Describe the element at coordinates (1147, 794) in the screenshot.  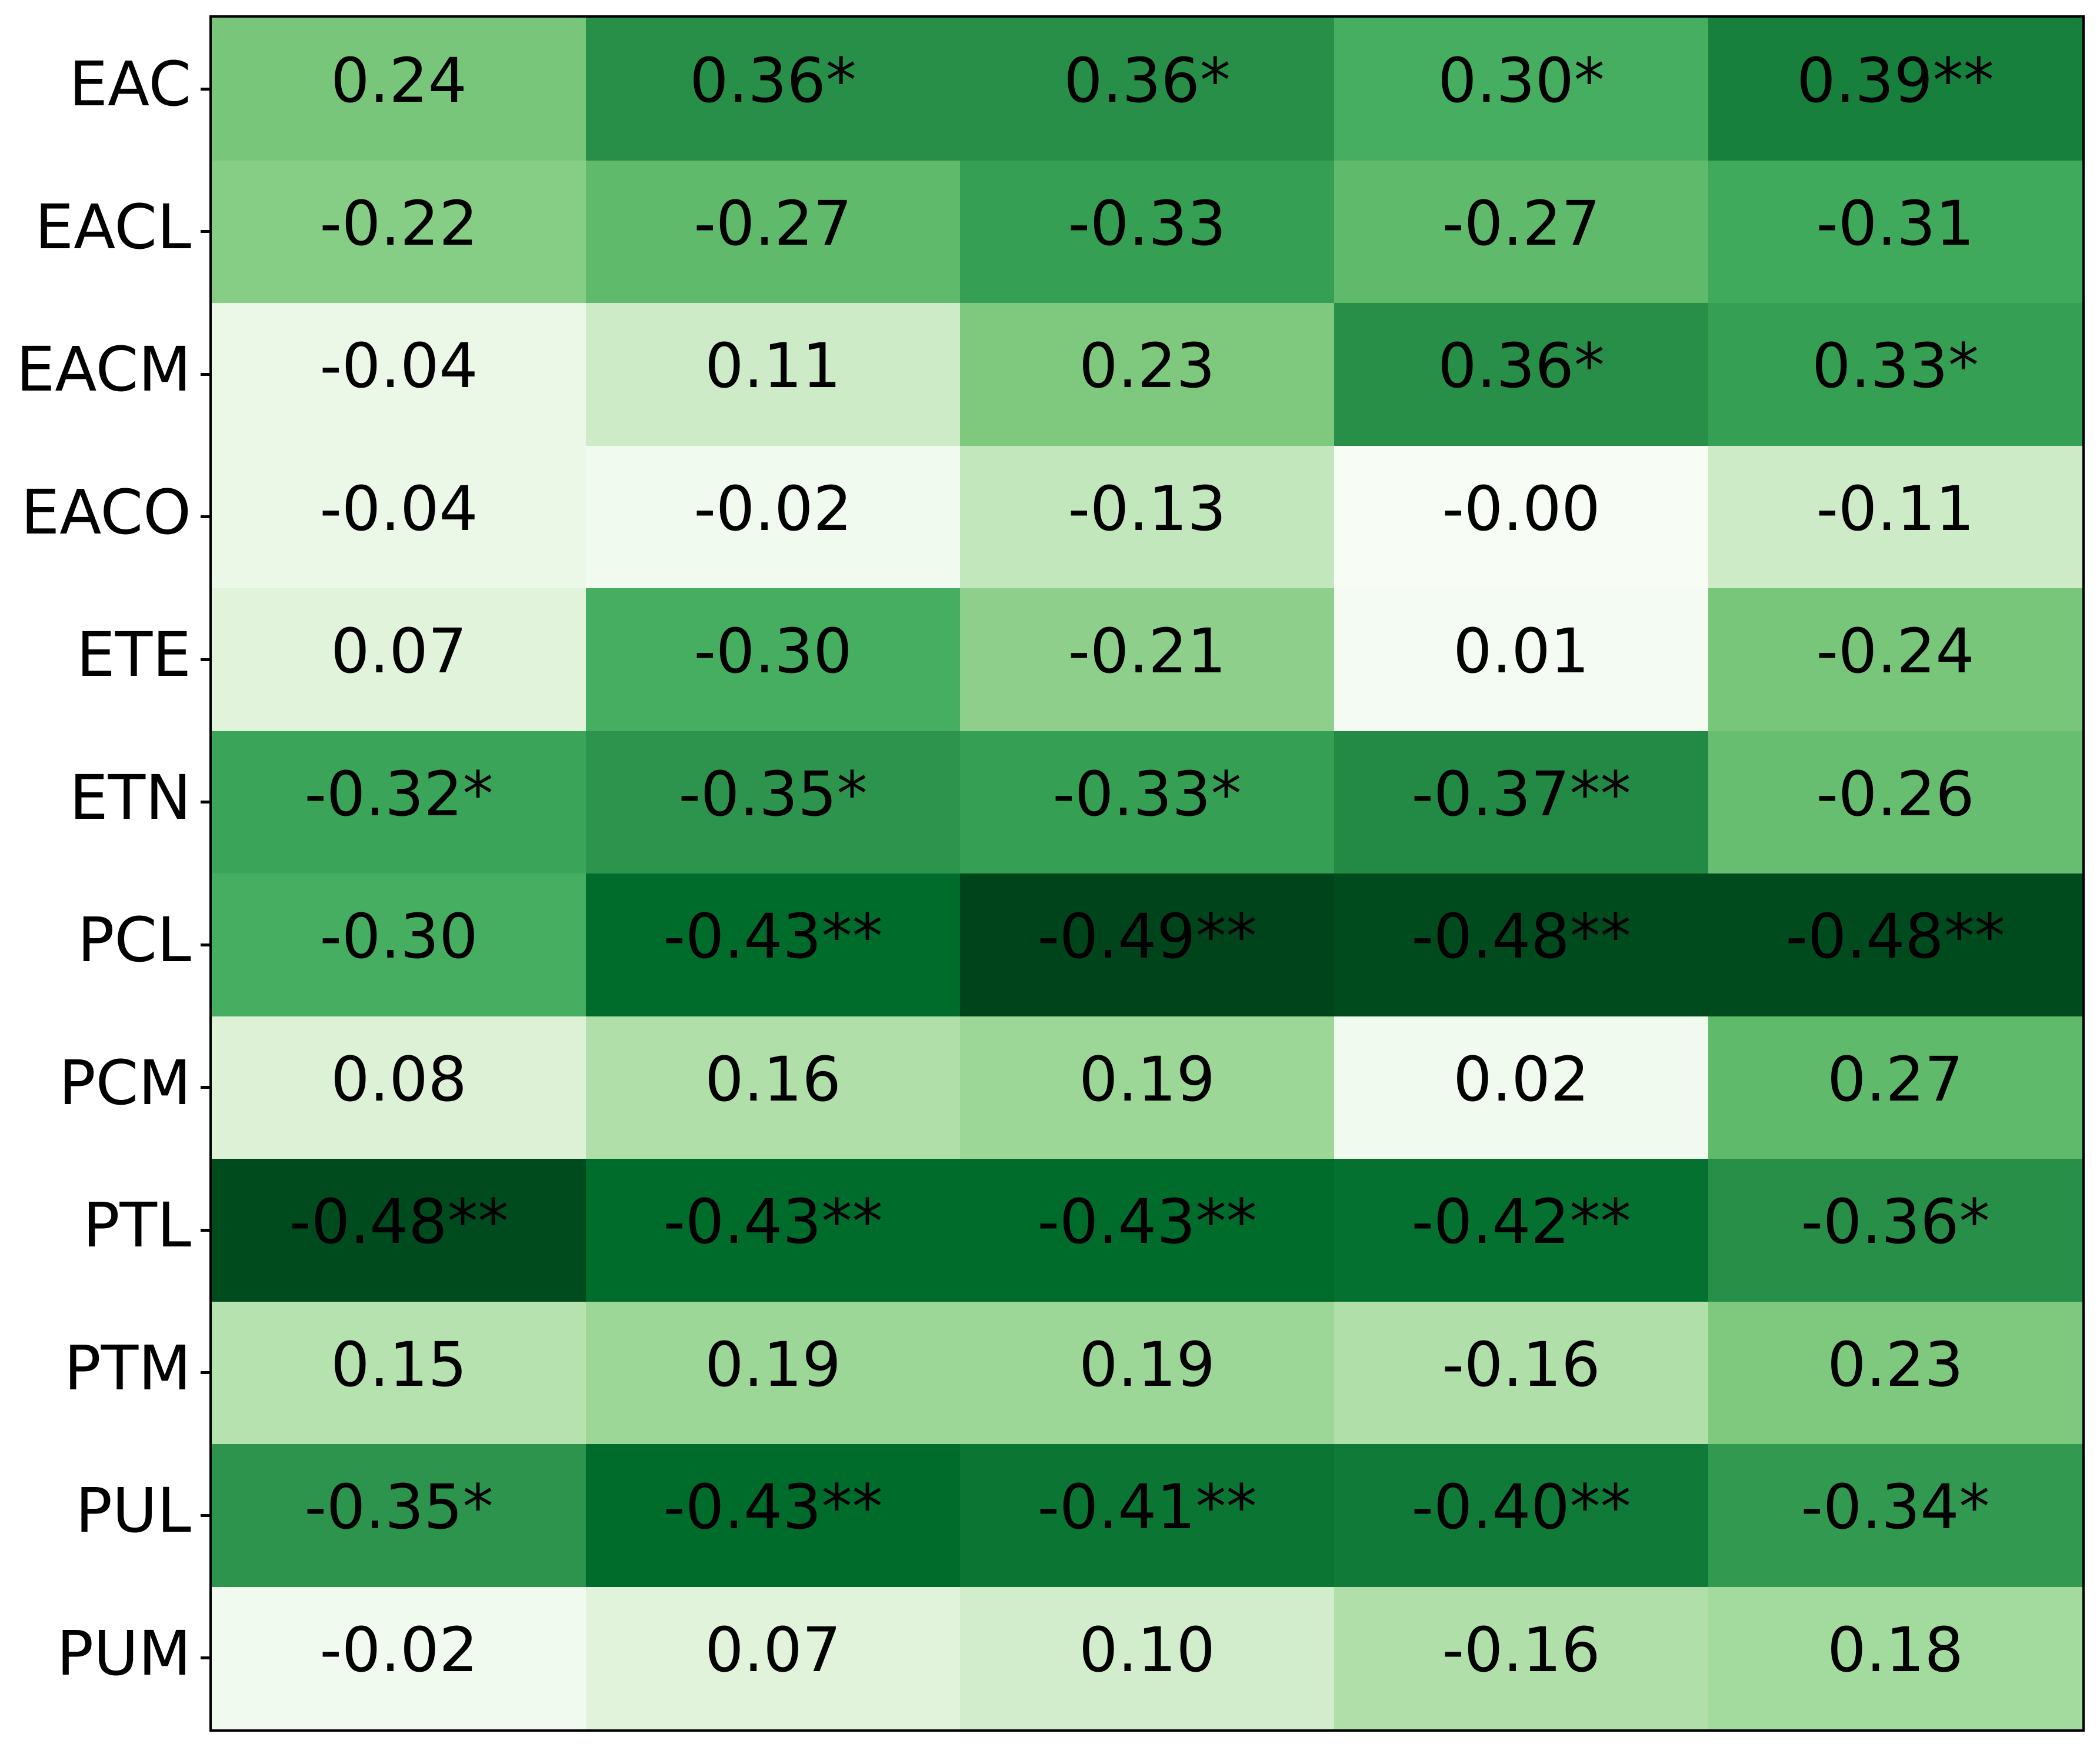
I see `cell-value: -0.33*` at that location.